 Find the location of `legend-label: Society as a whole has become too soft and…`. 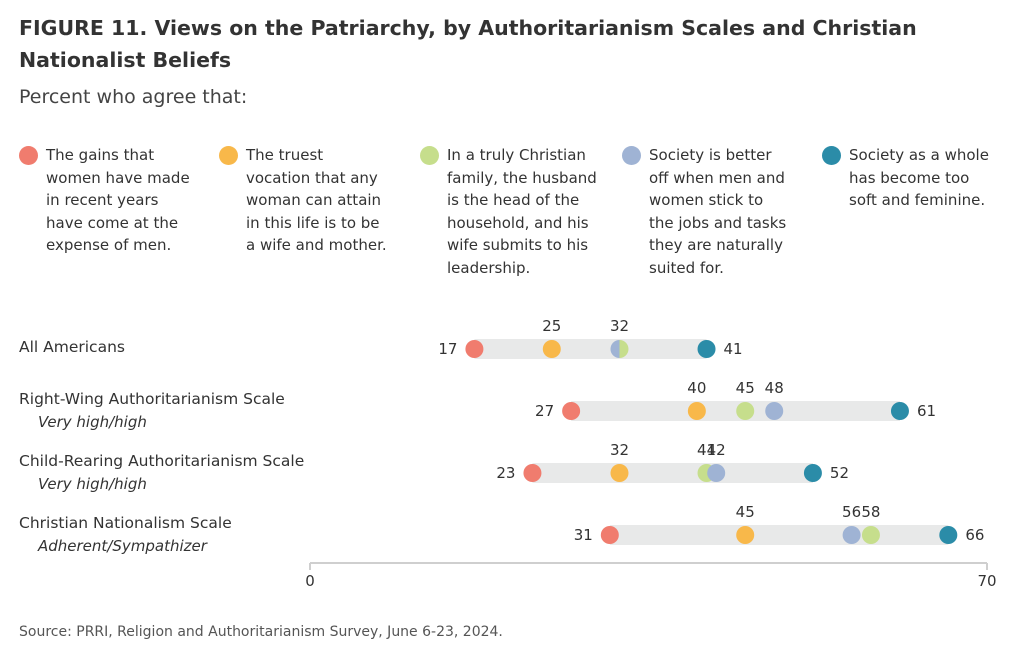

legend-label: Society as a whole has become too soft and… is located at coordinates (919, 178).